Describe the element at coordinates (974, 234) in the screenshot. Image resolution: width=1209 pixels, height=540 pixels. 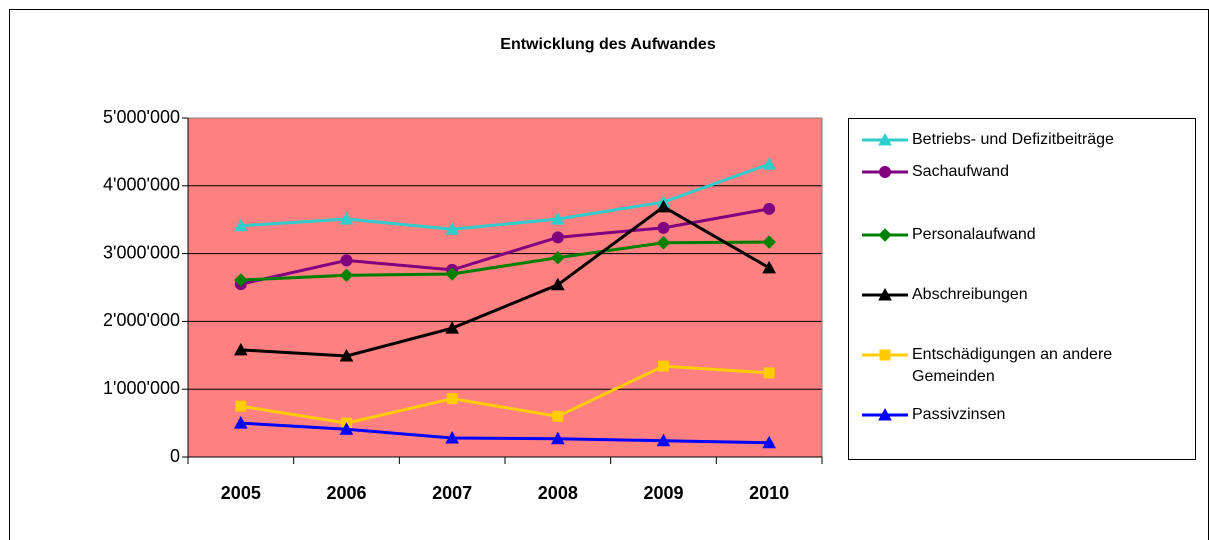
I see `legend-label: Personalaufwand` at that location.